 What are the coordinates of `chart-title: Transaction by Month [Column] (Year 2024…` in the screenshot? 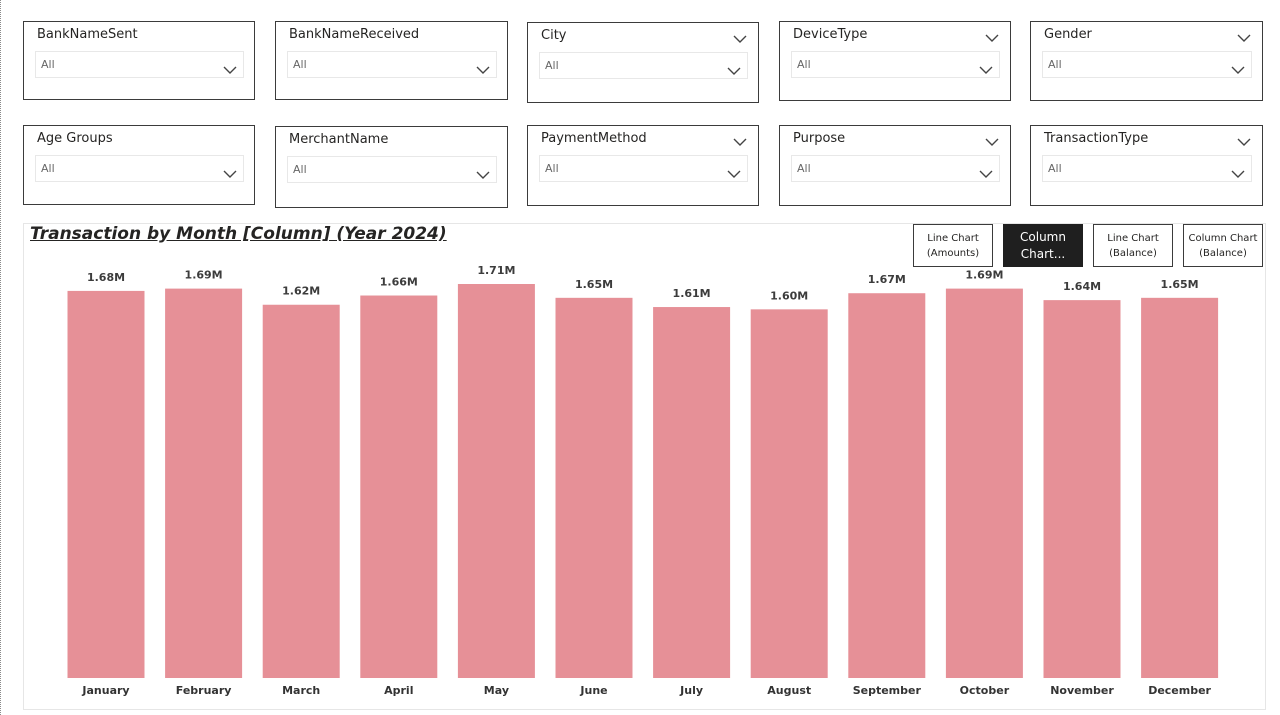 It's located at (238, 234).